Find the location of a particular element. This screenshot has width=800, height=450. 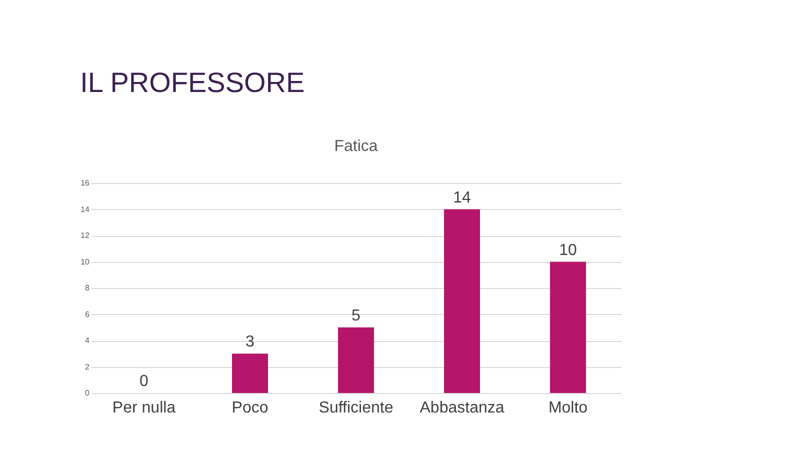

x-tick-label: Molto is located at coordinates (568, 408).